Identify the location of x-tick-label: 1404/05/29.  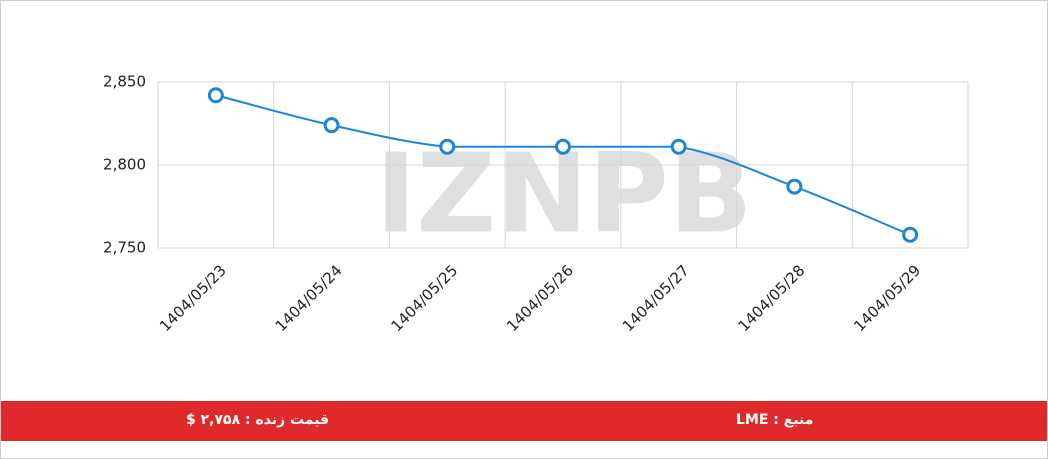
(887, 298).